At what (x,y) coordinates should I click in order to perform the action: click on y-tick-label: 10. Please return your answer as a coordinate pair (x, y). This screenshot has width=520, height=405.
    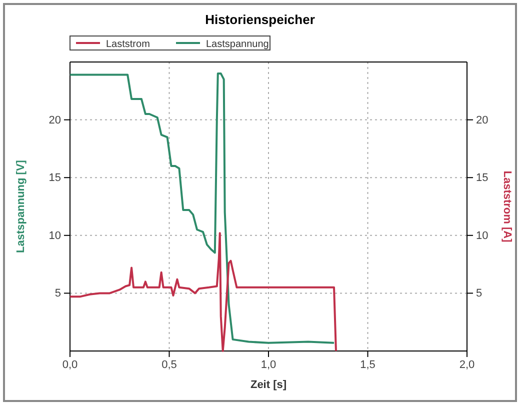
    Looking at the image, I should click on (54, 236).